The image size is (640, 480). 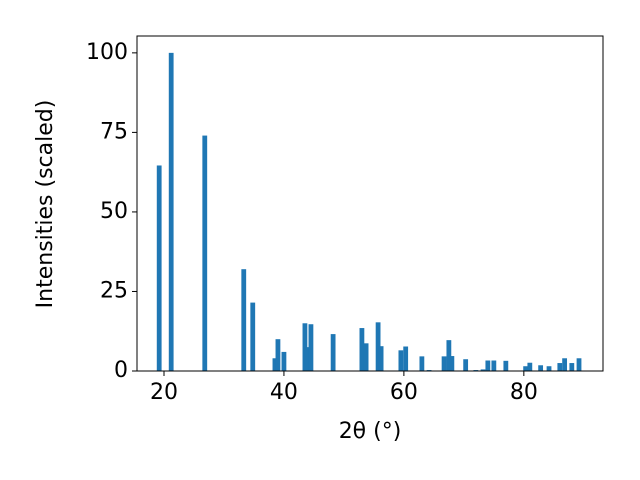 I want to click on y-tick-label: 50, so click(x=114, y=211).